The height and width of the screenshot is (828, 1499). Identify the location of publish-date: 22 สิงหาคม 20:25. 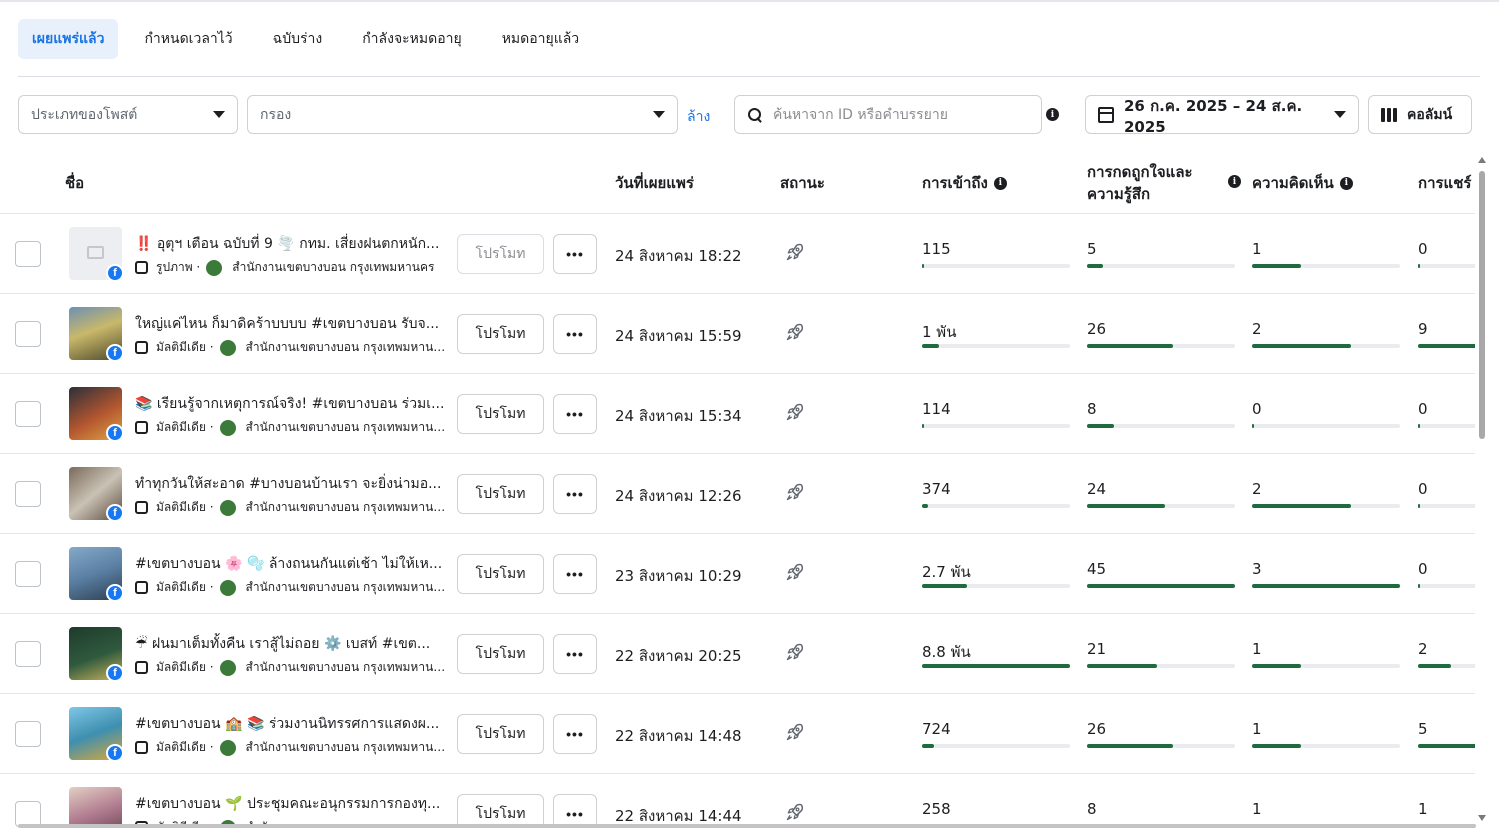
(678, 656).